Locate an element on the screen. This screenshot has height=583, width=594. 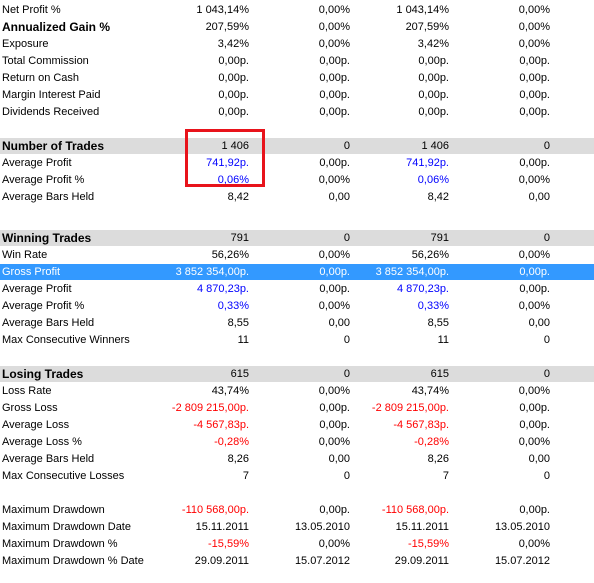
value-cell-col1: 0,33% is located at coordinates (233, 306).